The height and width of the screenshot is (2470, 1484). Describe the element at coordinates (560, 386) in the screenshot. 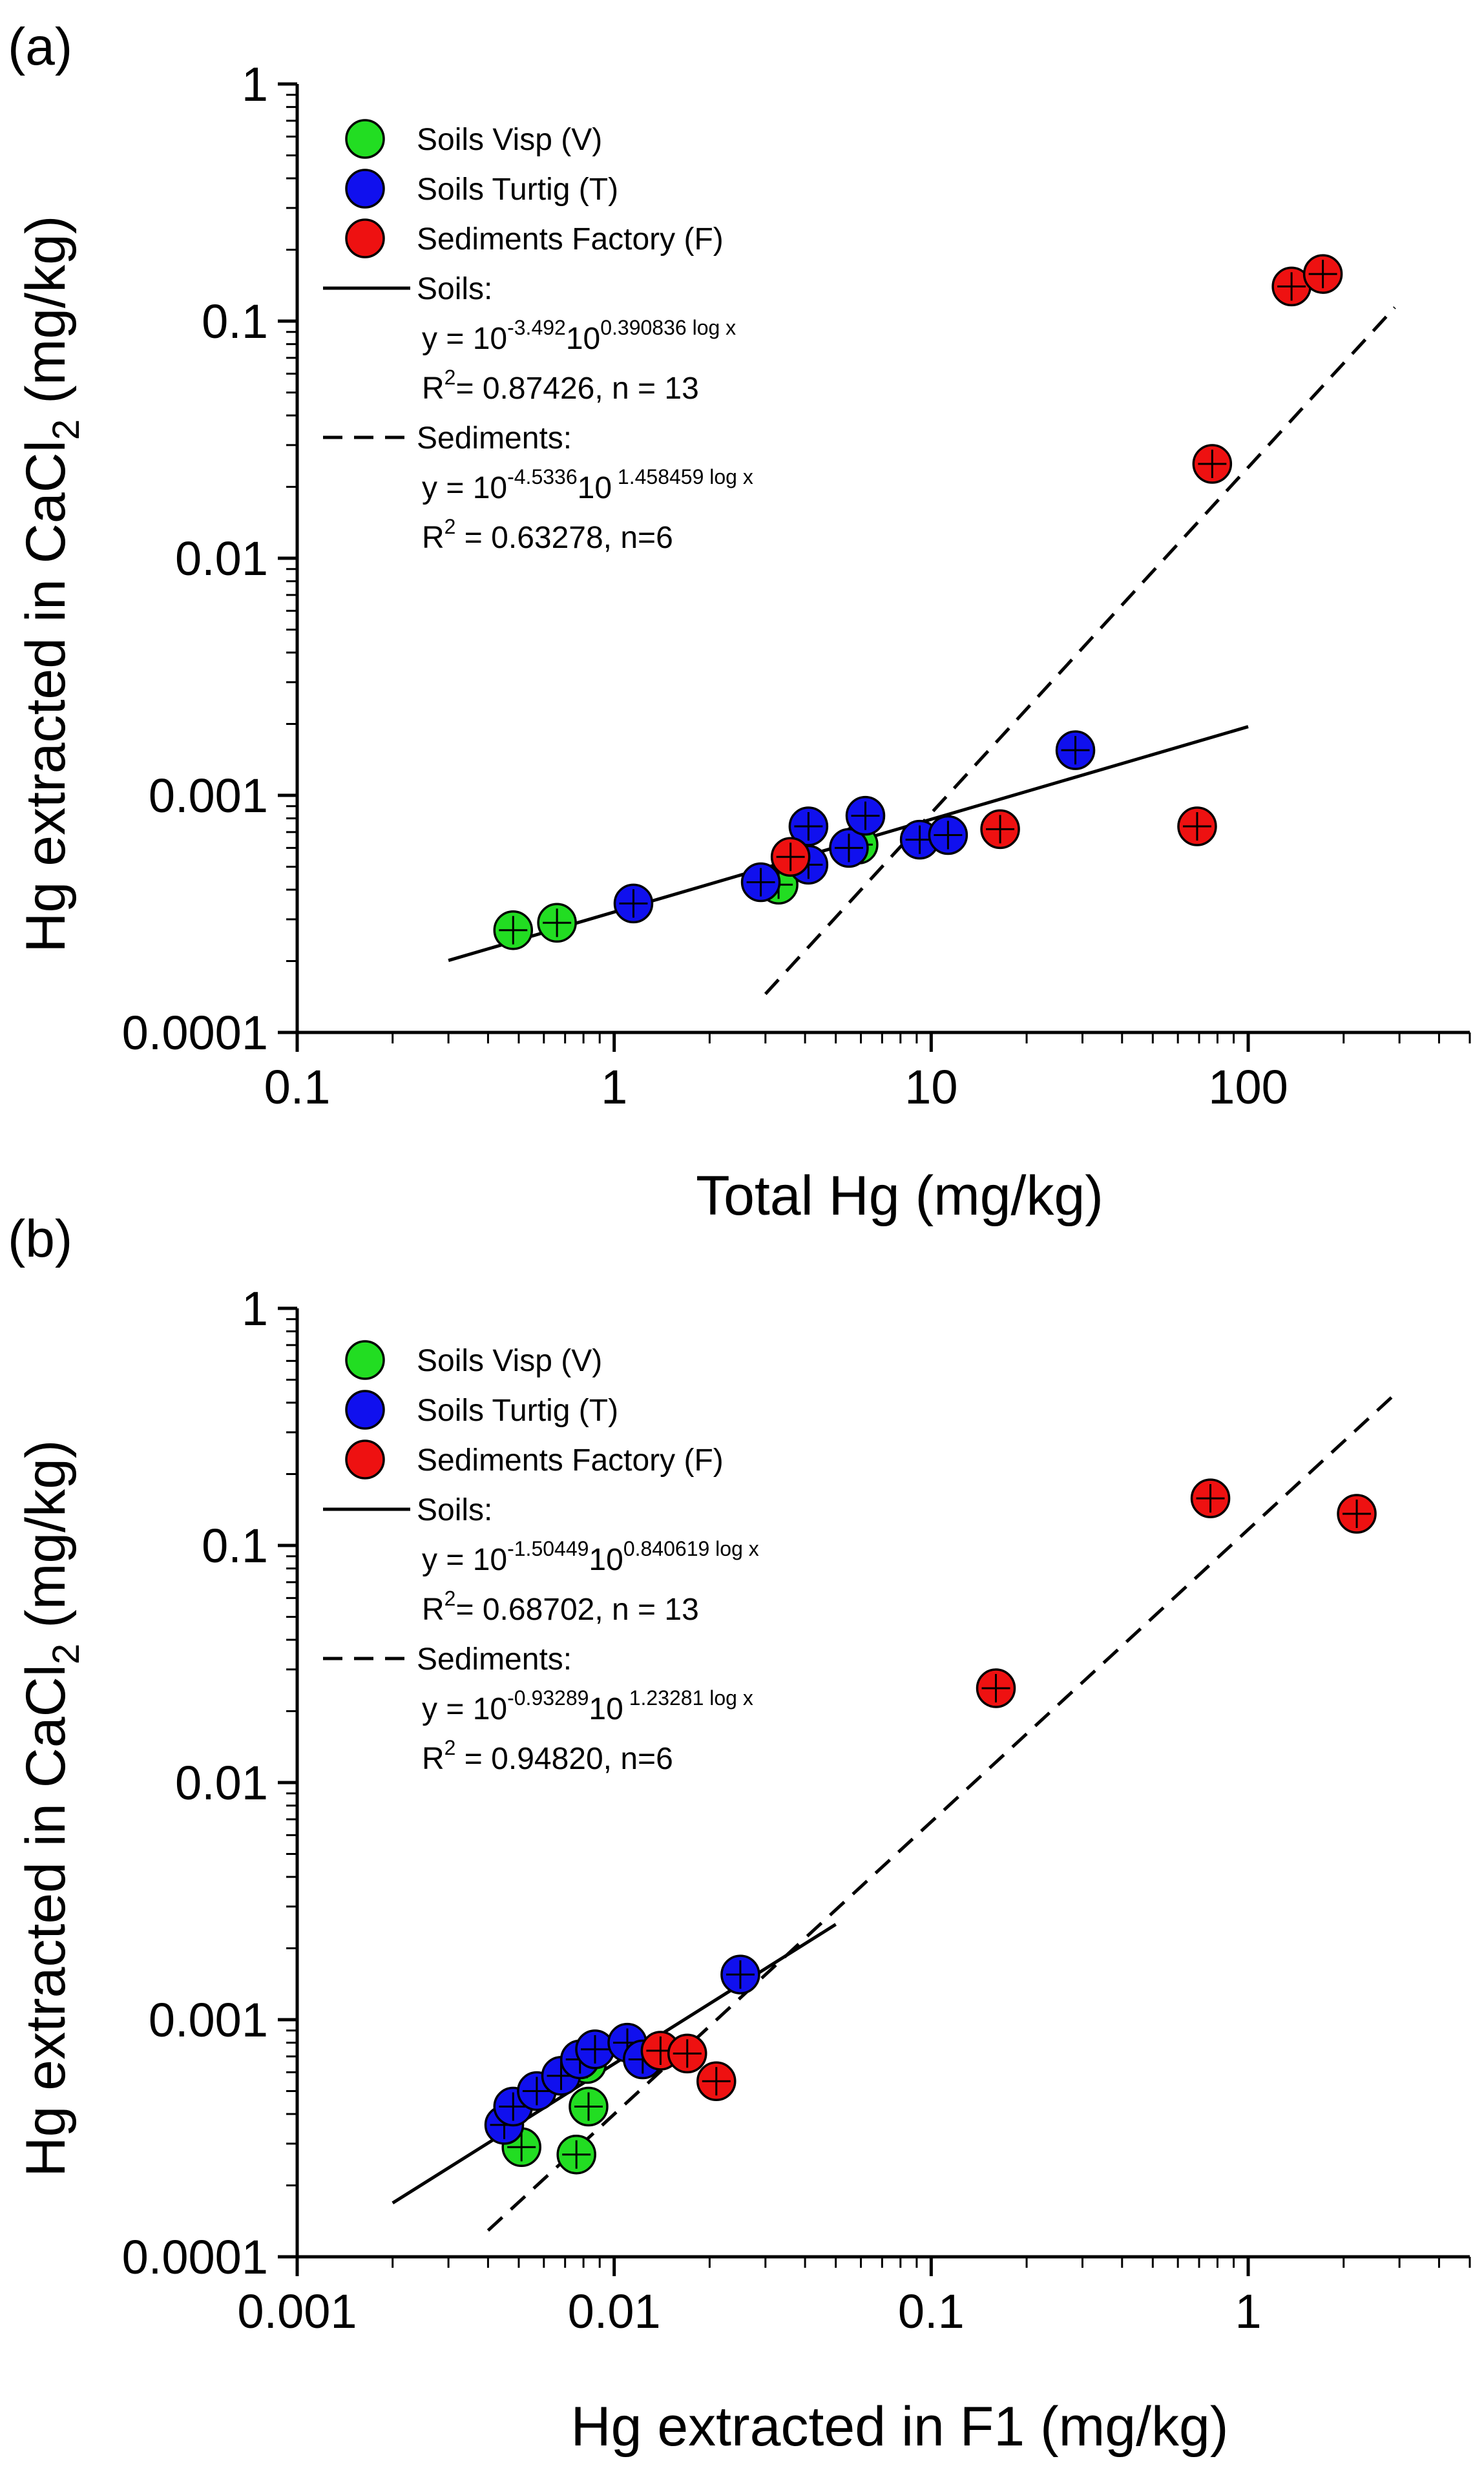

I see `fit-r2: R2= 0.87426, n = 13` at that location.